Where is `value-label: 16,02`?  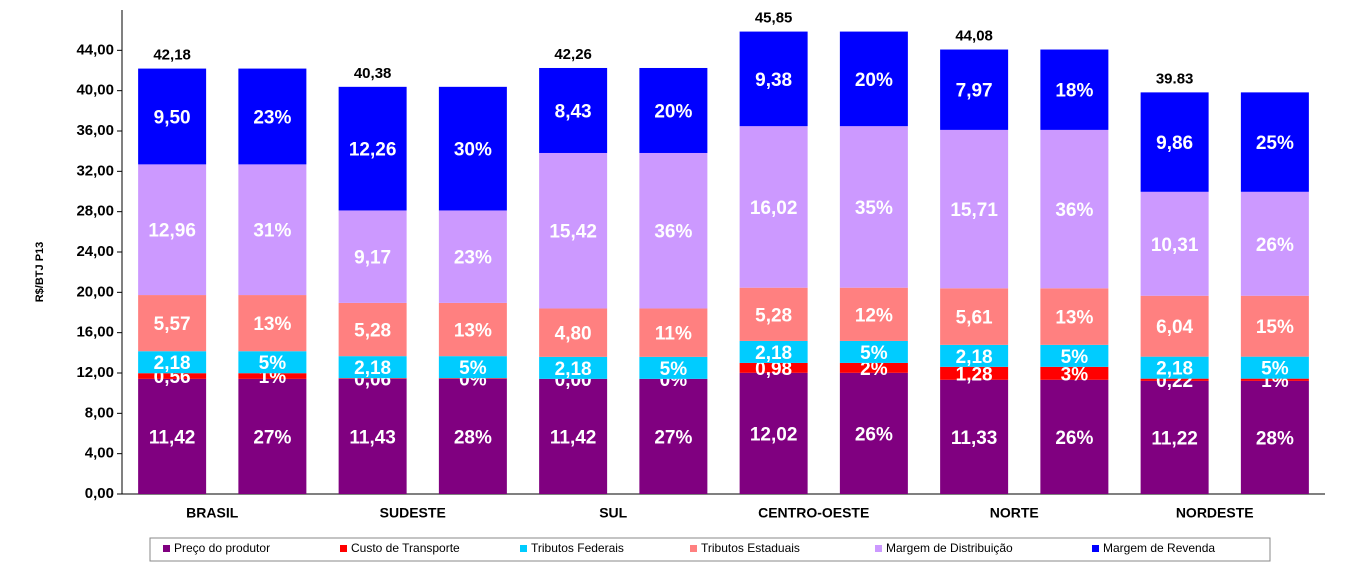
value-label: 16,02 is located at coordinates (774, 208).